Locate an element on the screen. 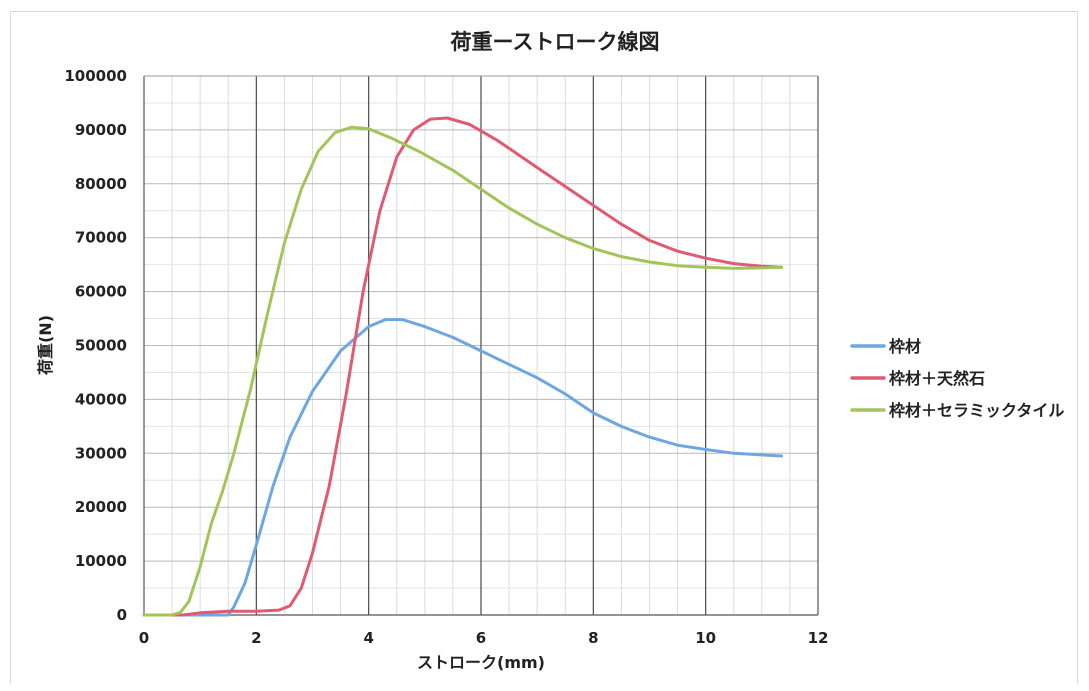  frame-border-left is located at coordinates (10, 347).